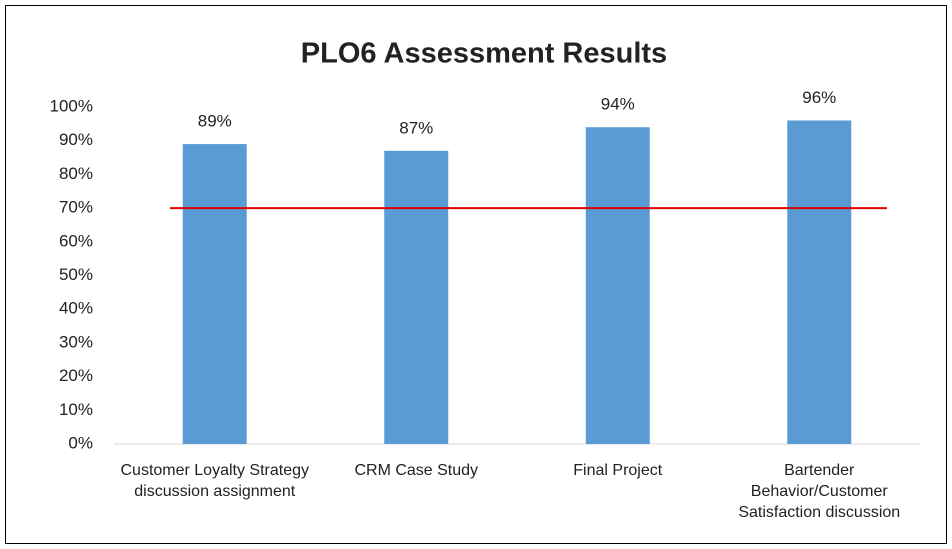 Image resolution: width=952 pixels, height=549 pixels. What do you see at coordinates (76, 240) in the screenshot?
I see `y-tick-label: 60%` at bounding box center [76, 240].